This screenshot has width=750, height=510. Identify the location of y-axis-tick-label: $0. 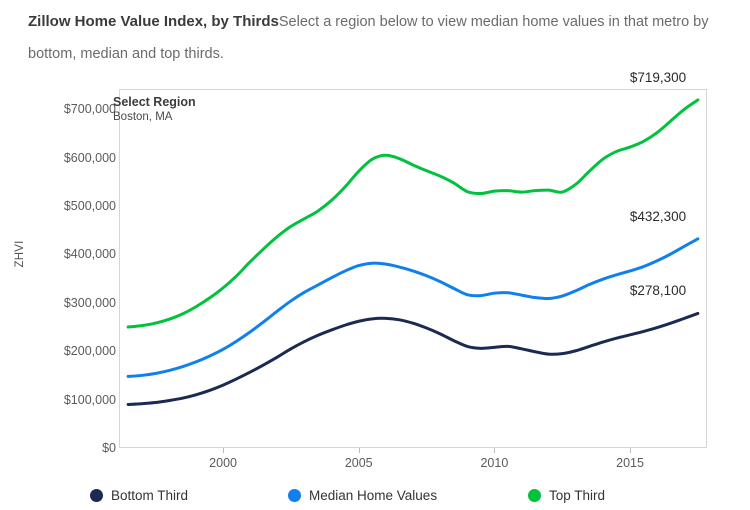
(109, 448).